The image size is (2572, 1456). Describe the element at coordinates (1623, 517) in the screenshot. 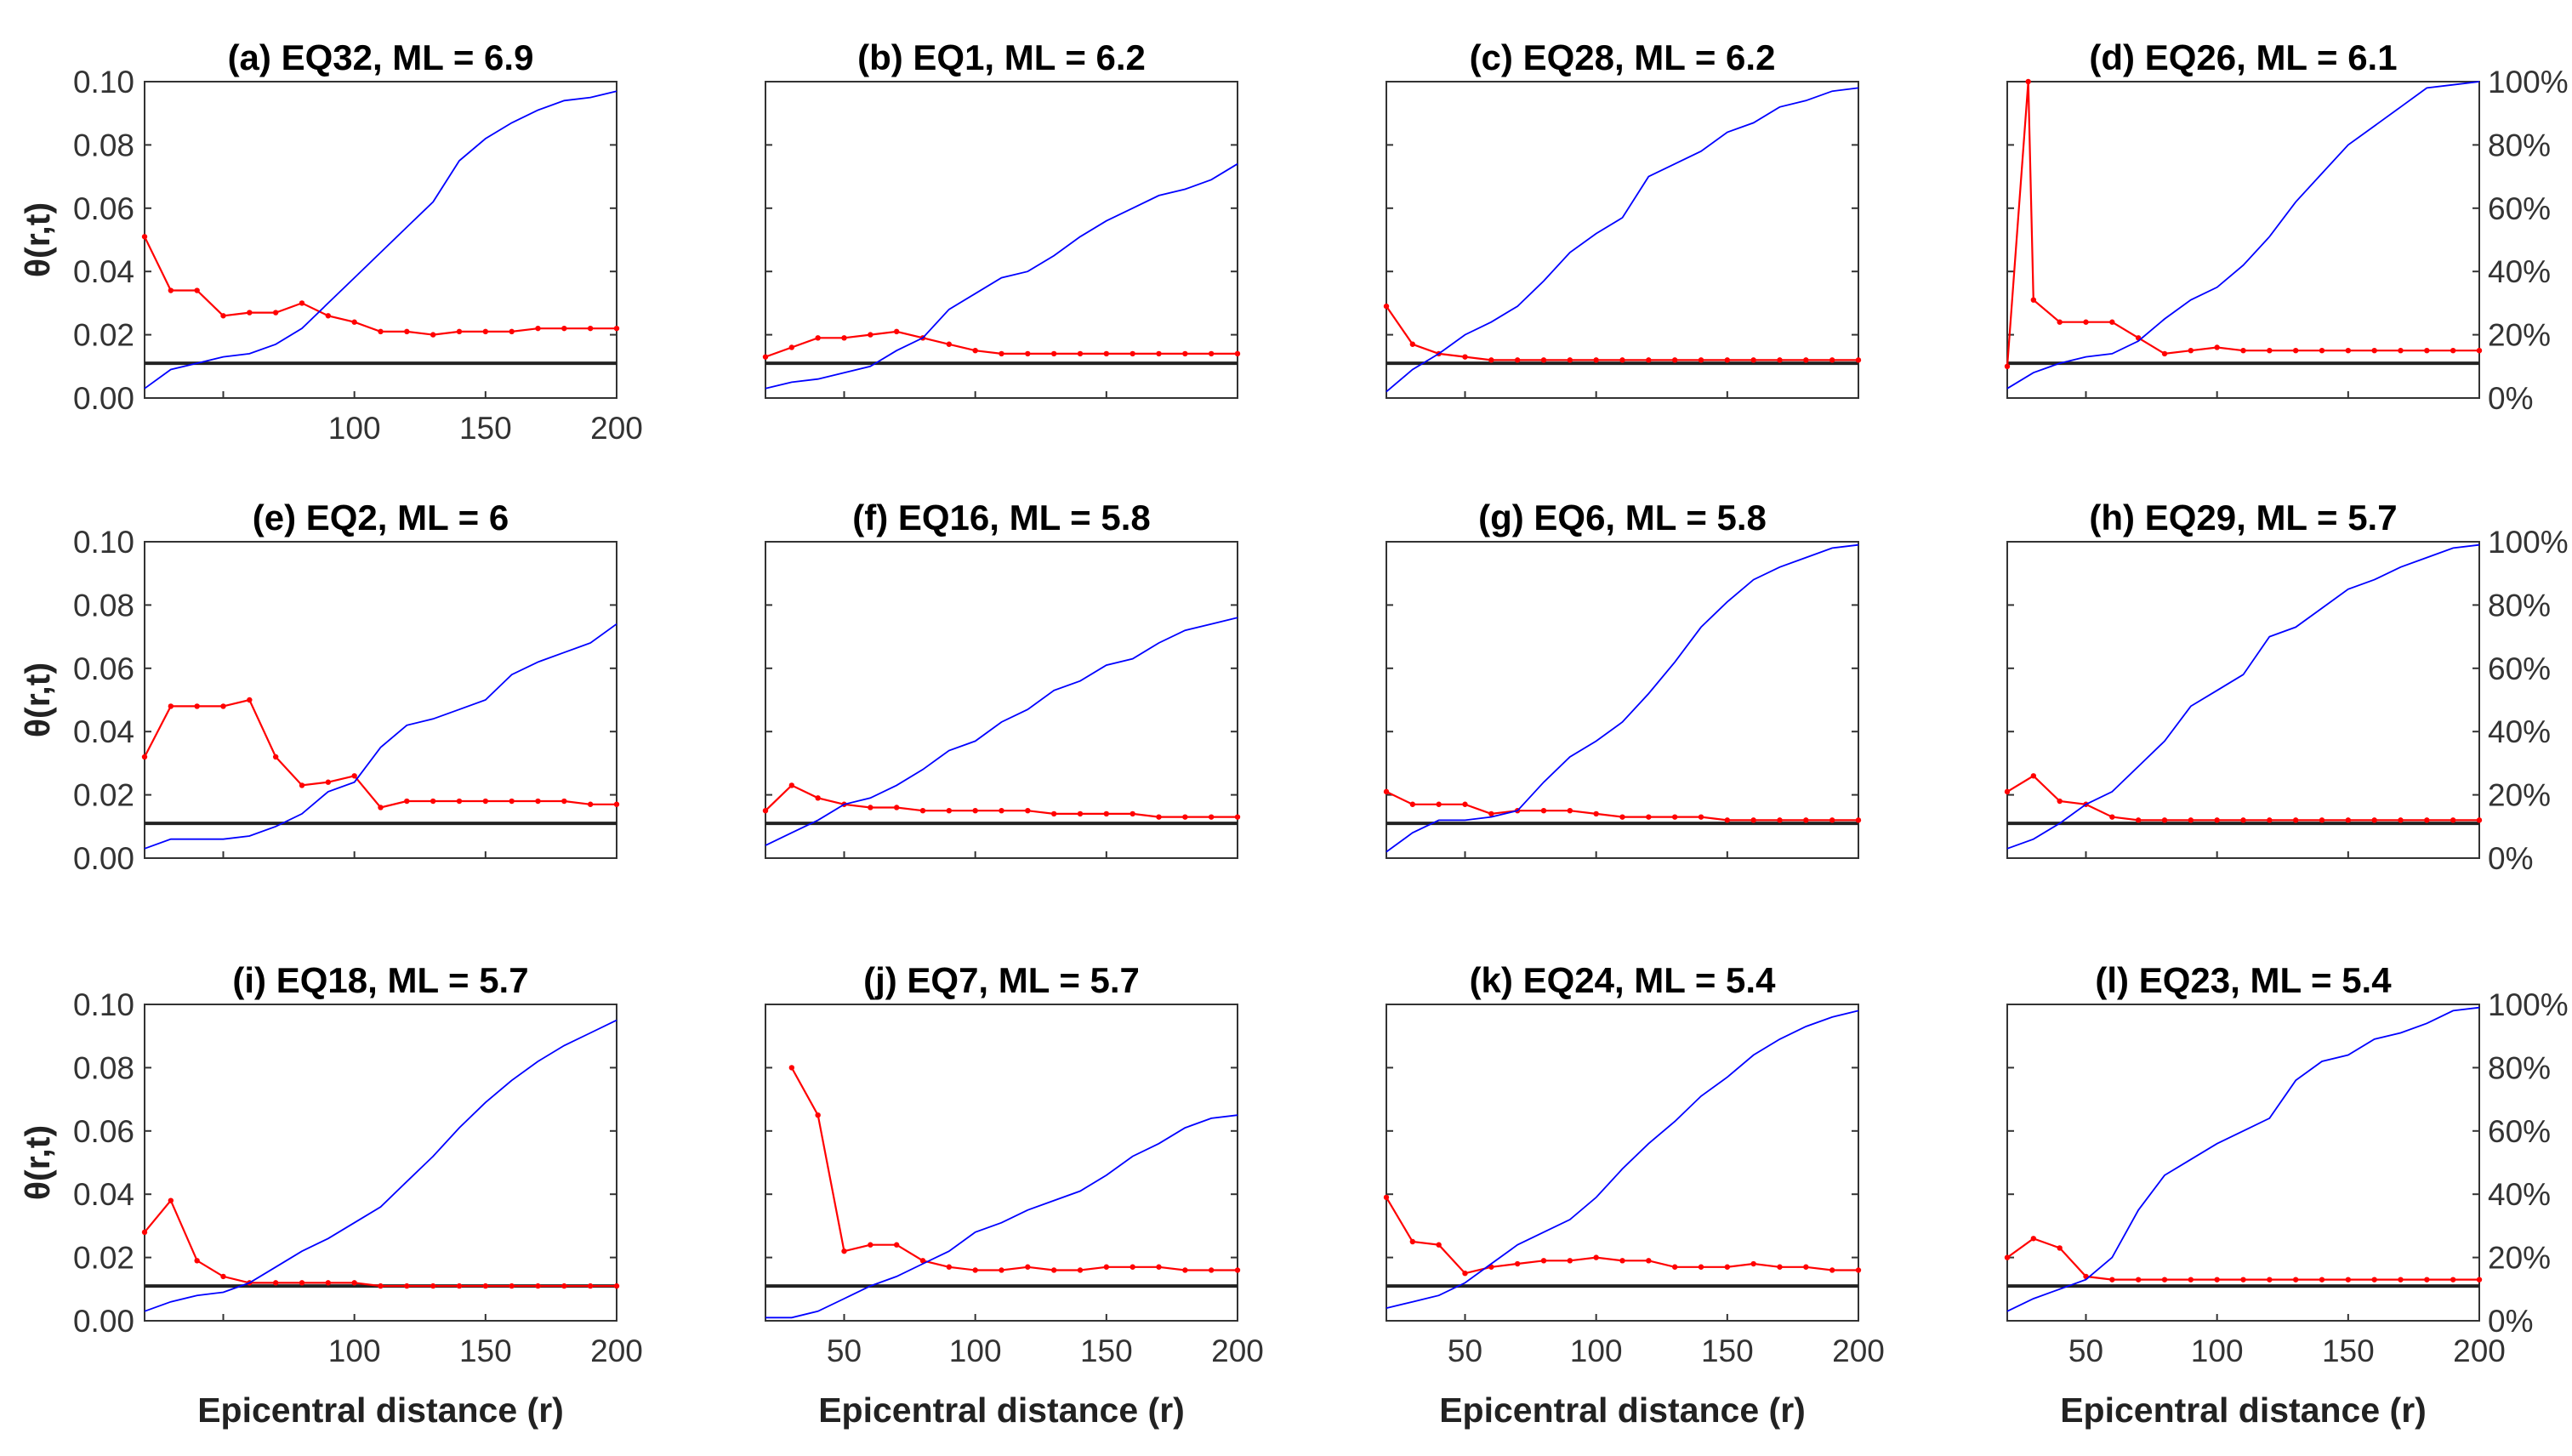

I see `panel-title: (g) EQ6, ML = 5.8` at that location.